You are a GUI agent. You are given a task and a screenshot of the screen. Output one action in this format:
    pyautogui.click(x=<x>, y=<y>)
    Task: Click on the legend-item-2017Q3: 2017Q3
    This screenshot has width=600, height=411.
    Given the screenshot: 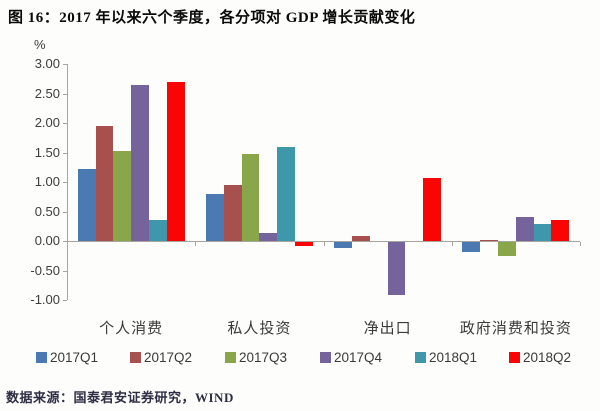 What is the action you would take?
    pyautogui.click(x=256, y=357)
    